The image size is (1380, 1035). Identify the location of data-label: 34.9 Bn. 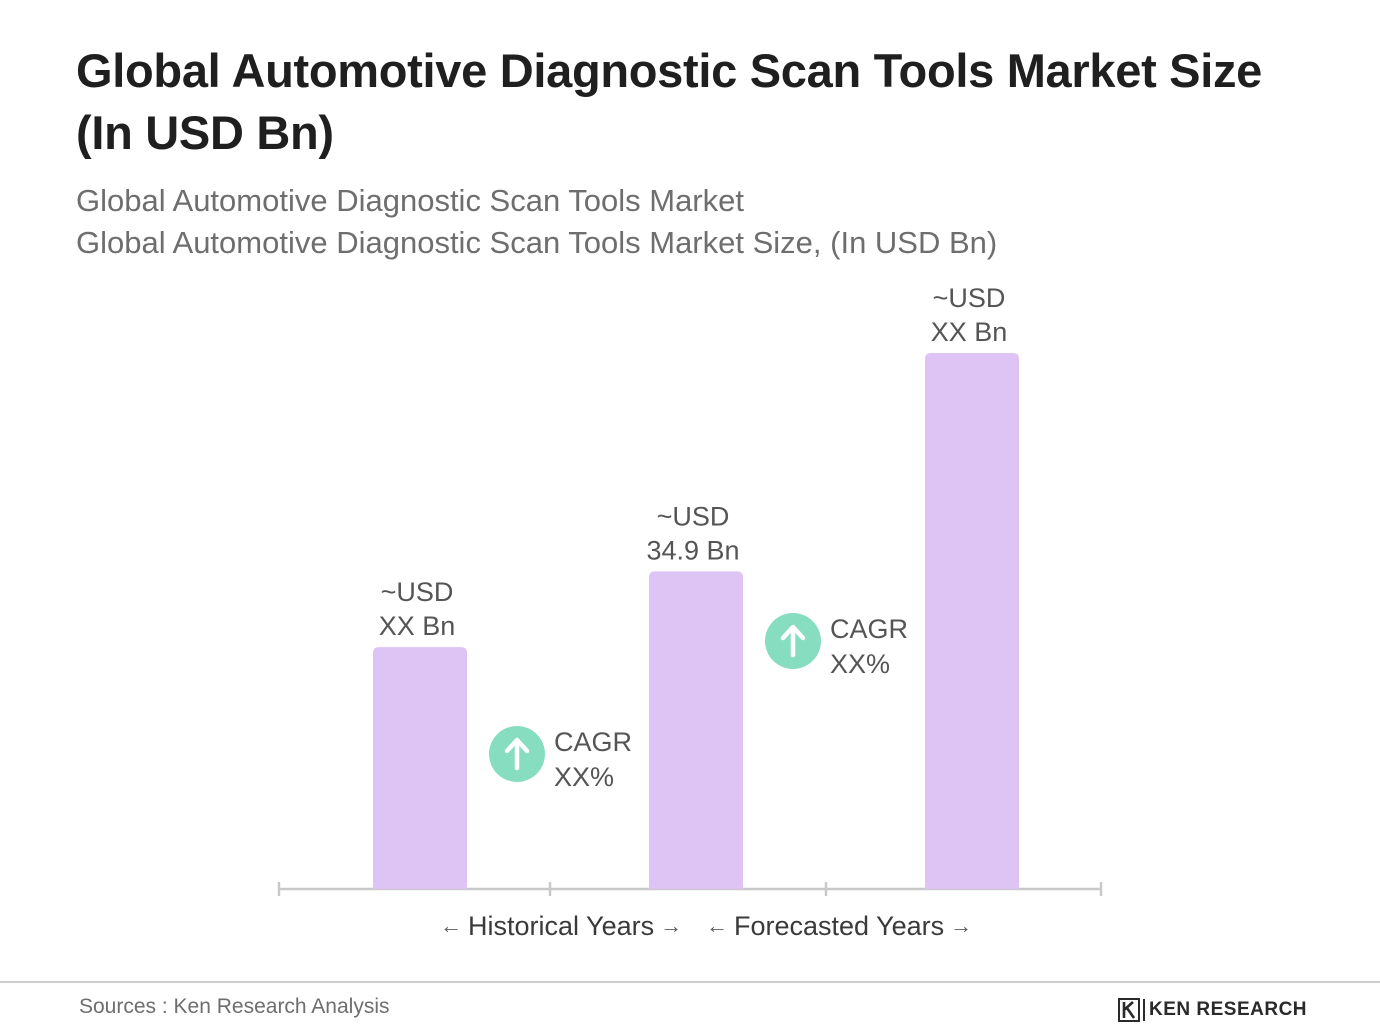
(692, 550).